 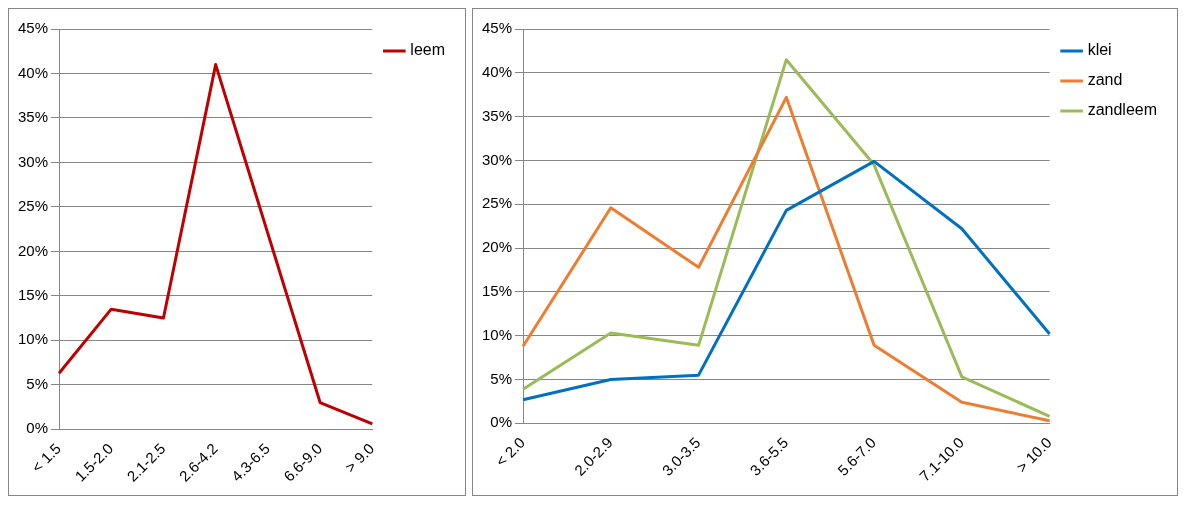 What do you see at coordinates (510, 451) in the screenshot?
I see `x-tick-label: < 2.0` at bounding box center [510, 451].